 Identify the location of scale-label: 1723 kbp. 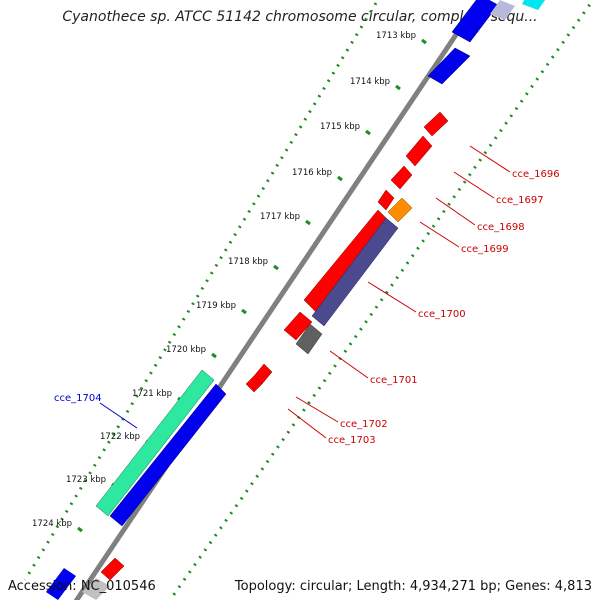
(86, 480).